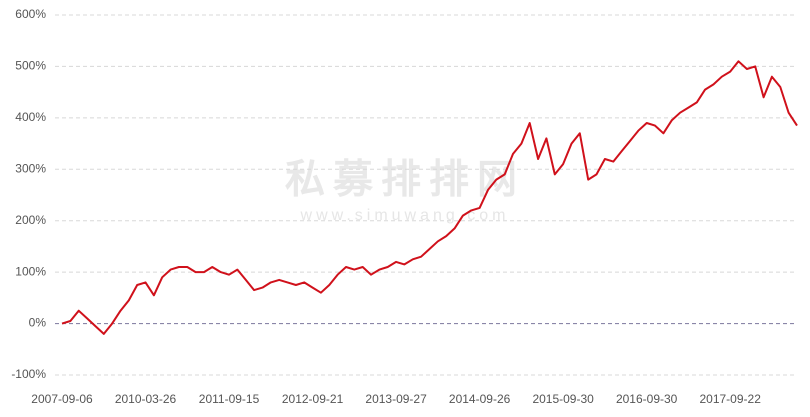 This screenshot has height=417, width=810. What do you see at coordinates (30, 117) in the screenshot?
I see `y-tick-label: 400%` at bounding box center [30, 117].